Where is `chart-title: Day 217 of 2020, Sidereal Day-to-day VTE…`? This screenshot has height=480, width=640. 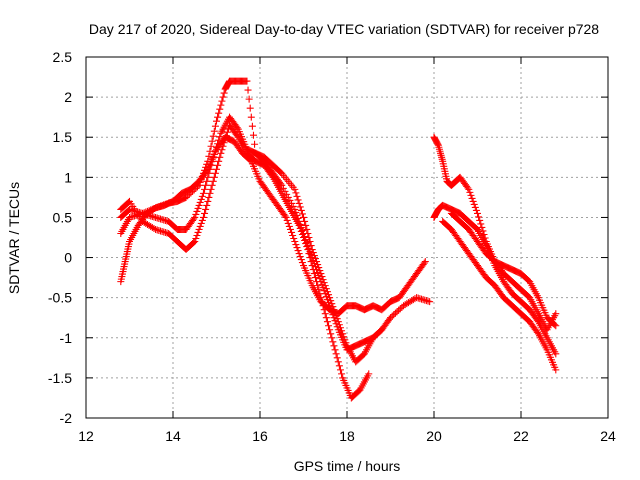 chart-title: Day 217 of 2020, Sidereal Day-to-day VTE… is located at coordinates (344, 29).